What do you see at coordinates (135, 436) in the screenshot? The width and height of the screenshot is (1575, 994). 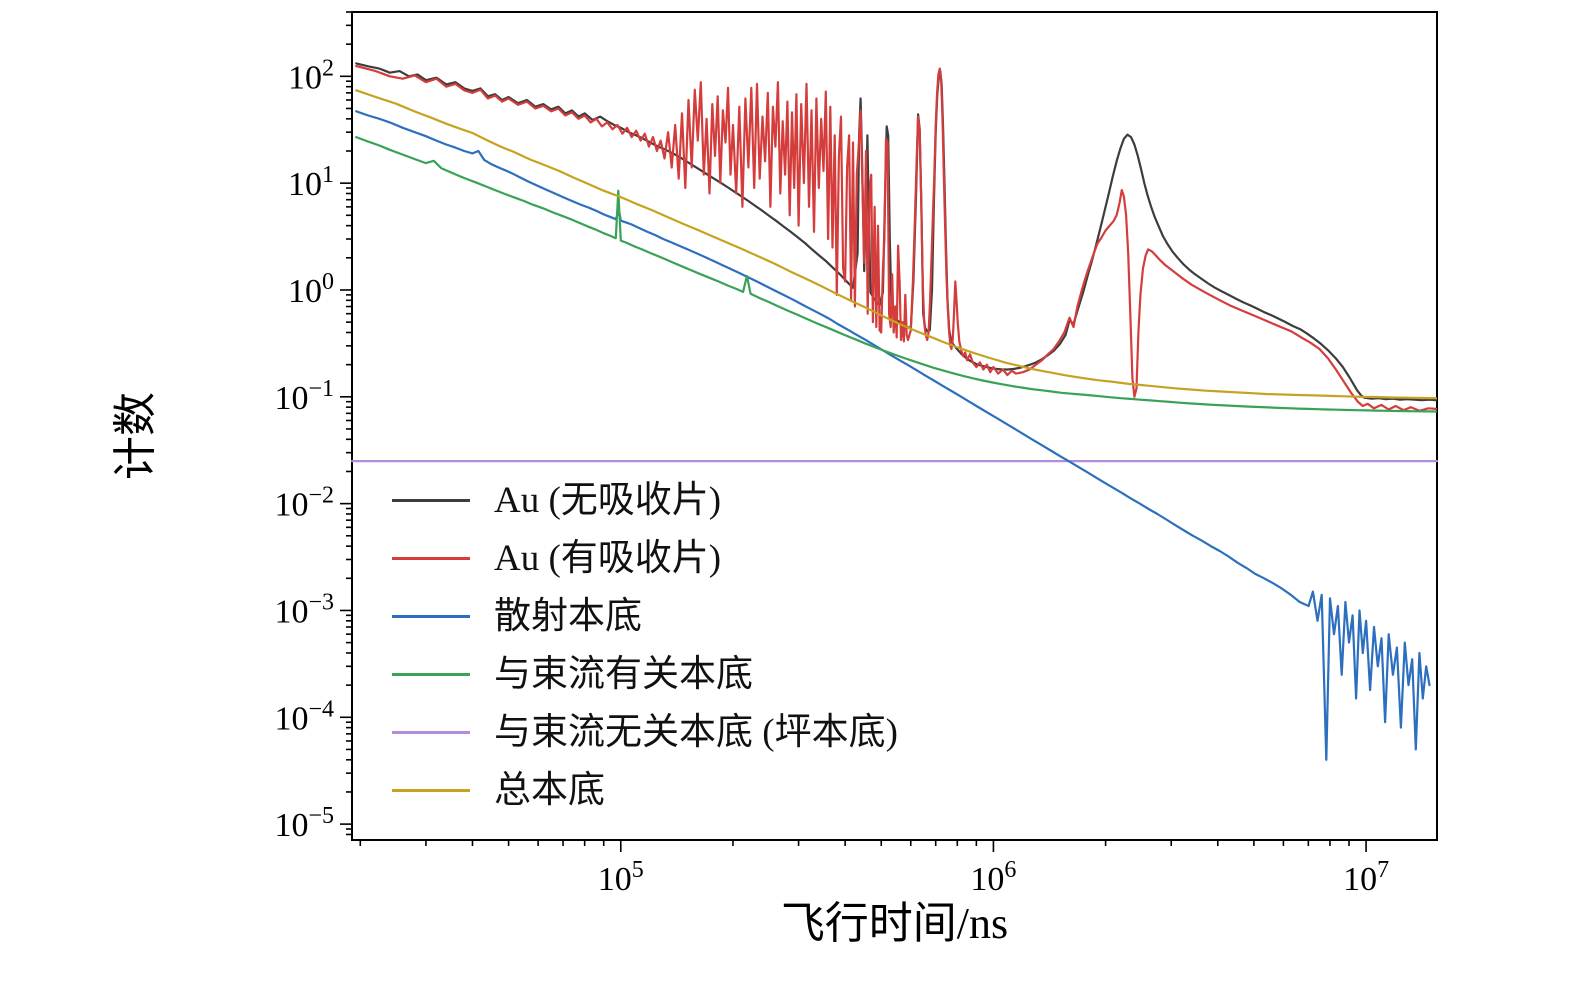 I see `y-axis-label: 计数` at bounding box center [135, 436].